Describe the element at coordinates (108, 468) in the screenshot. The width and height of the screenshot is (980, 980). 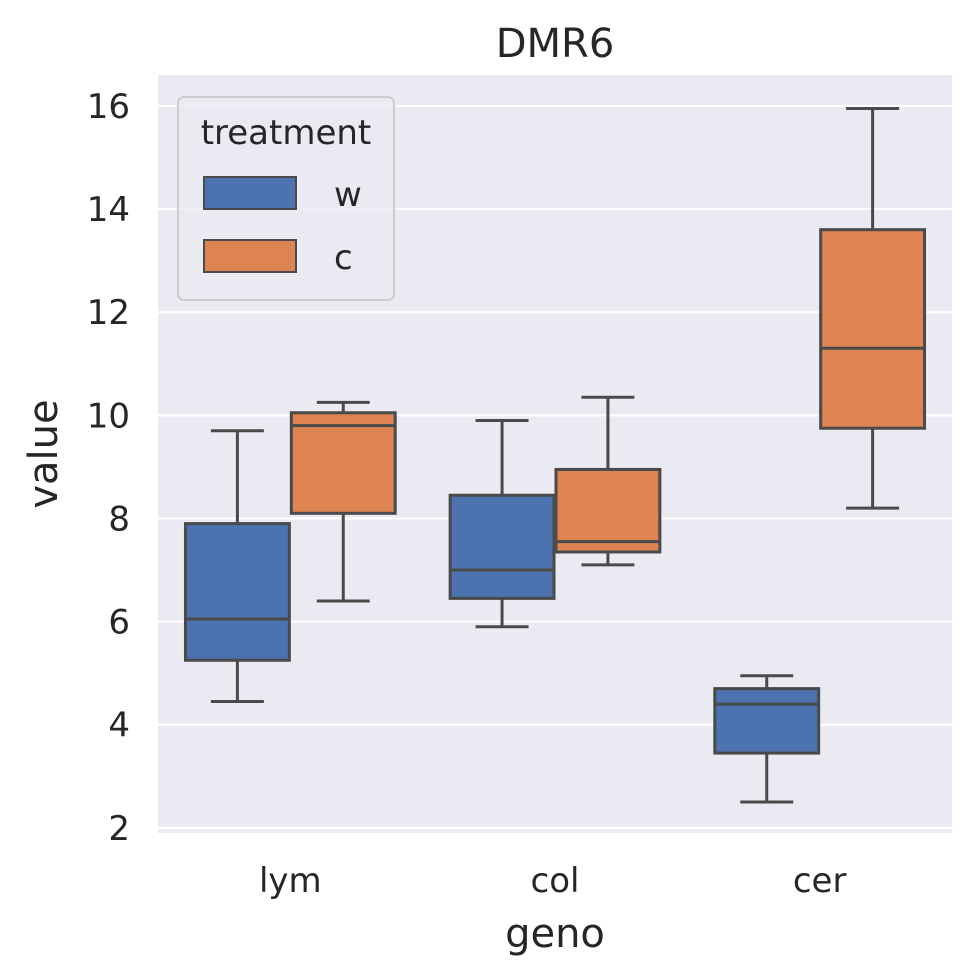
I see `y-tick-labels: 2 4 6 8 10 12 14 16` at that location.